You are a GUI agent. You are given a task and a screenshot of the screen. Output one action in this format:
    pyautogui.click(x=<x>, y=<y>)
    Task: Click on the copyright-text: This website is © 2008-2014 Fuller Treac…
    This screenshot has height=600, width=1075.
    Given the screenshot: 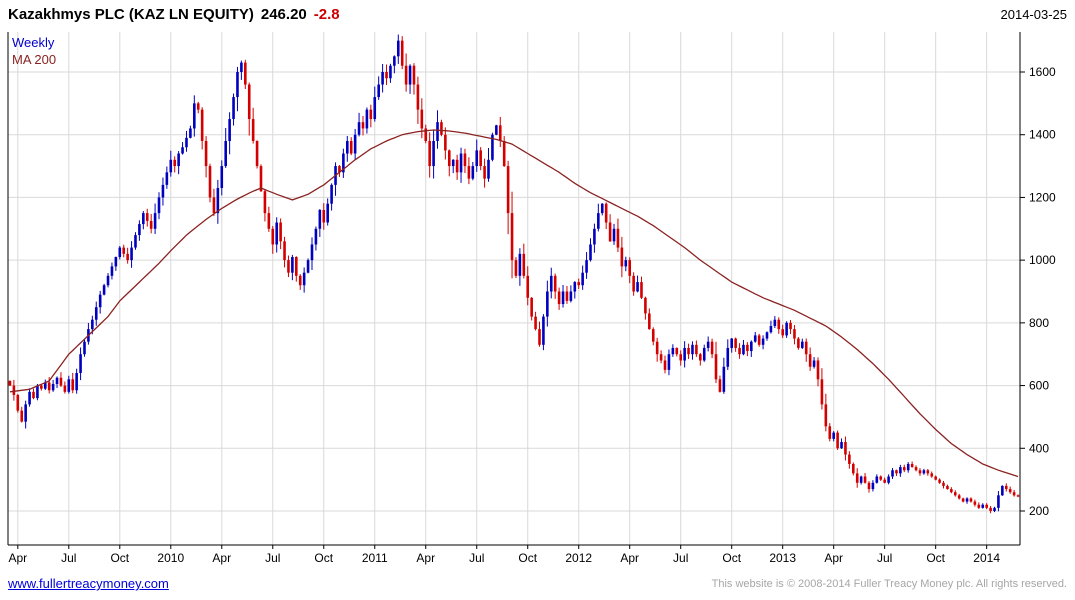 What is the action you would take?
    pyautogui.click(x=889, y=583)
    